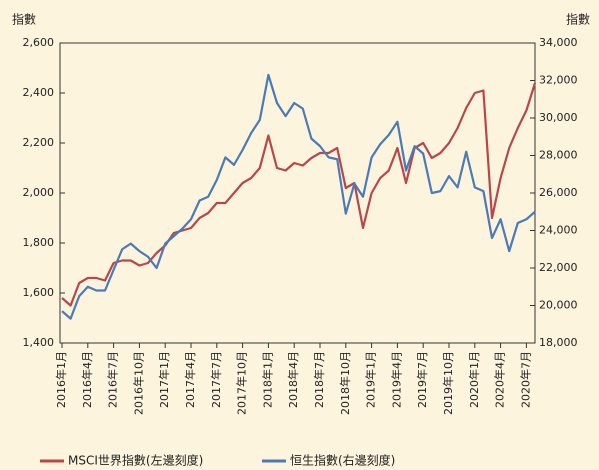 This screenshot has height=470, width=599. I want to click on x-tick-label: 2016年4月, so click(87, 379).